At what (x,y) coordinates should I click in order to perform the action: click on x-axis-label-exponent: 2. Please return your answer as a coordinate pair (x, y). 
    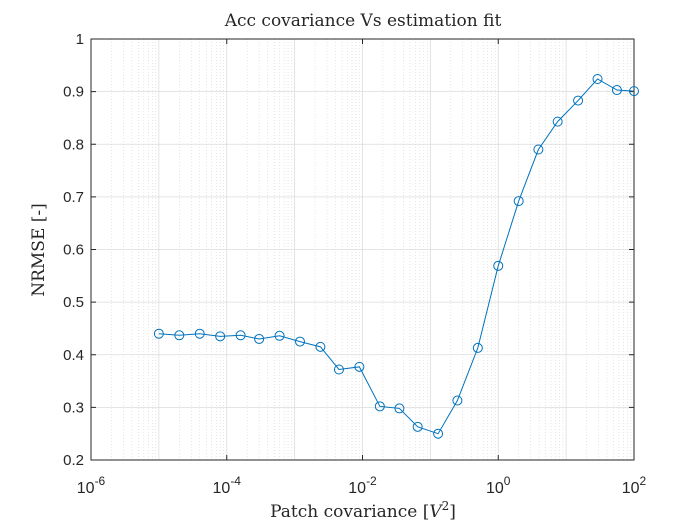
    Looking at the image, I should click on (446, 506).